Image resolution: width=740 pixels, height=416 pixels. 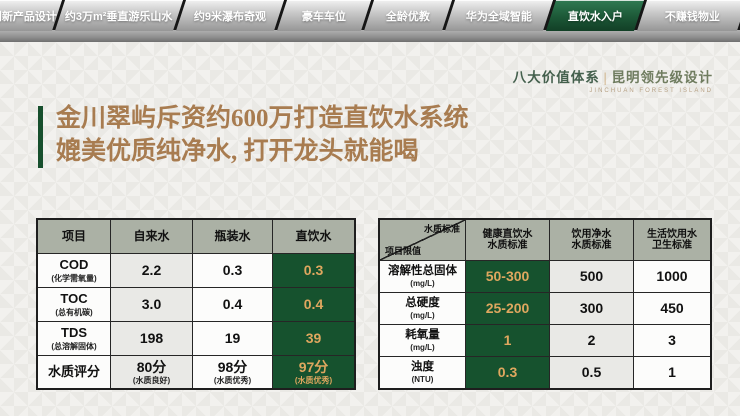 What do you see at coordinates (422, 372) in the screenshot?
I see `row-label: 浊度 (NTU)` at bounding box center [422, 372].